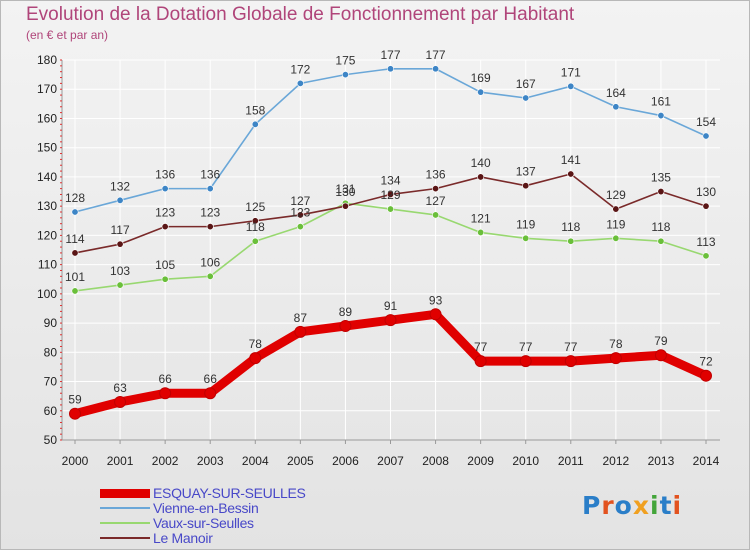 The width and height of the screenshot is (750, 550). I want to click on y-tick-label: 80, so click(51, 352).